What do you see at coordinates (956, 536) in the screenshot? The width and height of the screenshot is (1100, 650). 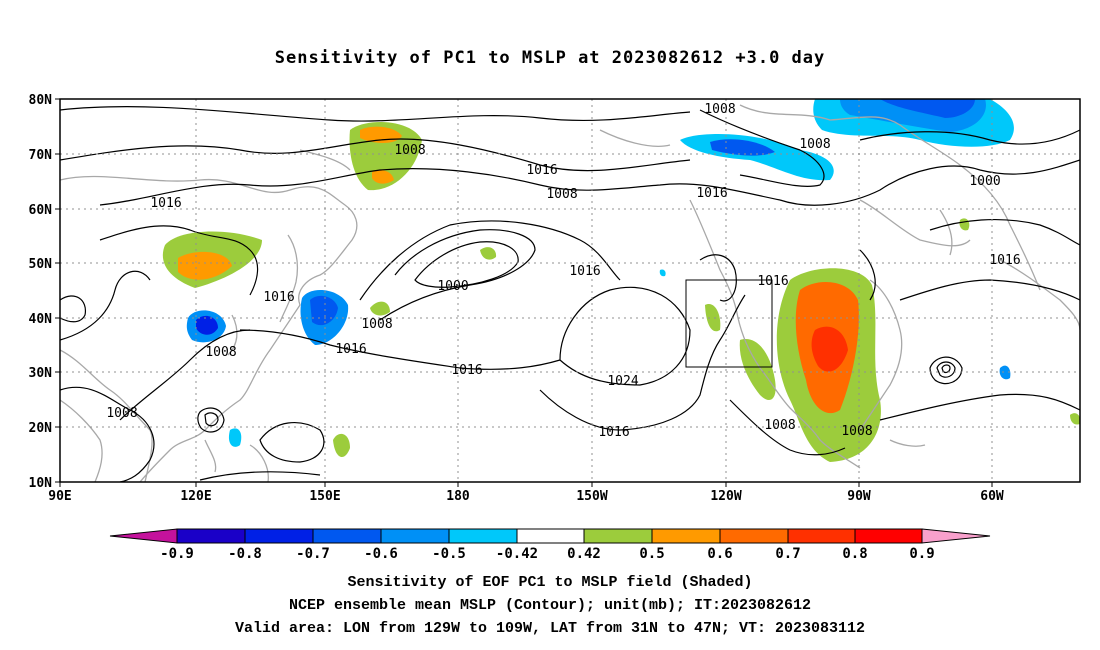 I see `colorbar-cap-right` at bounding box center [956, 536].